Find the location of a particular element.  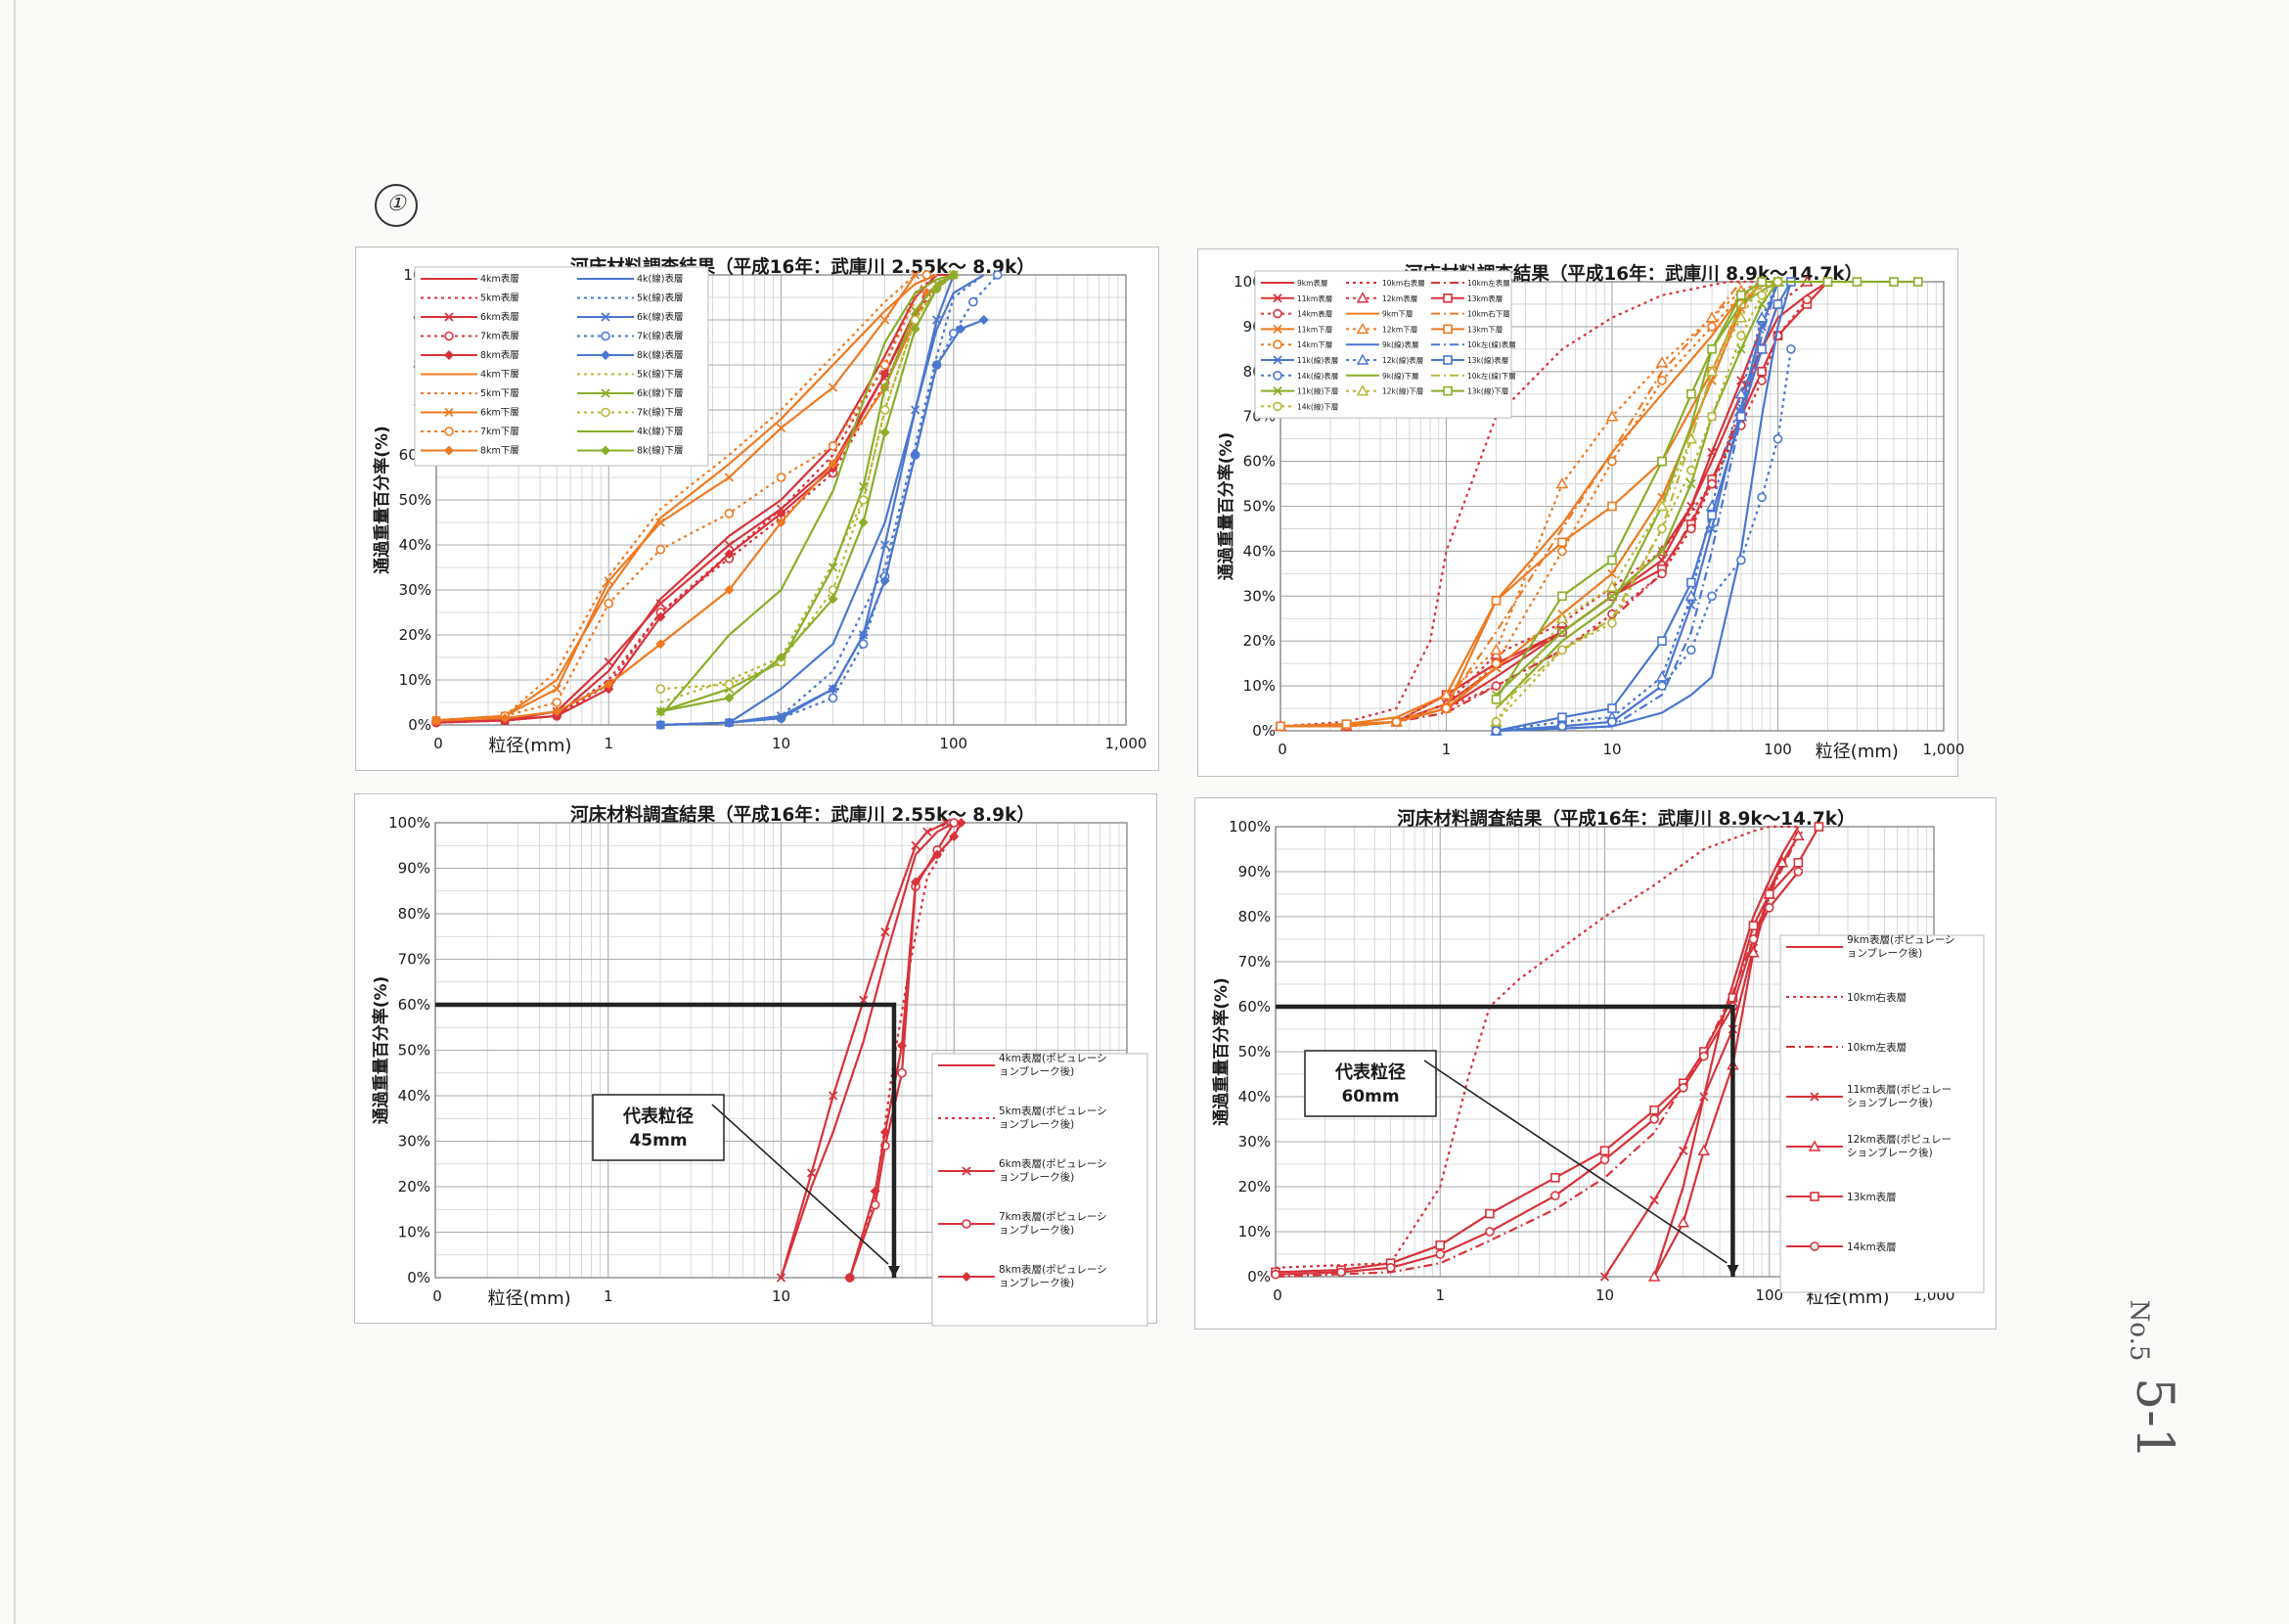

legend-item: 6km表層 is located at coordinates (470, 317).